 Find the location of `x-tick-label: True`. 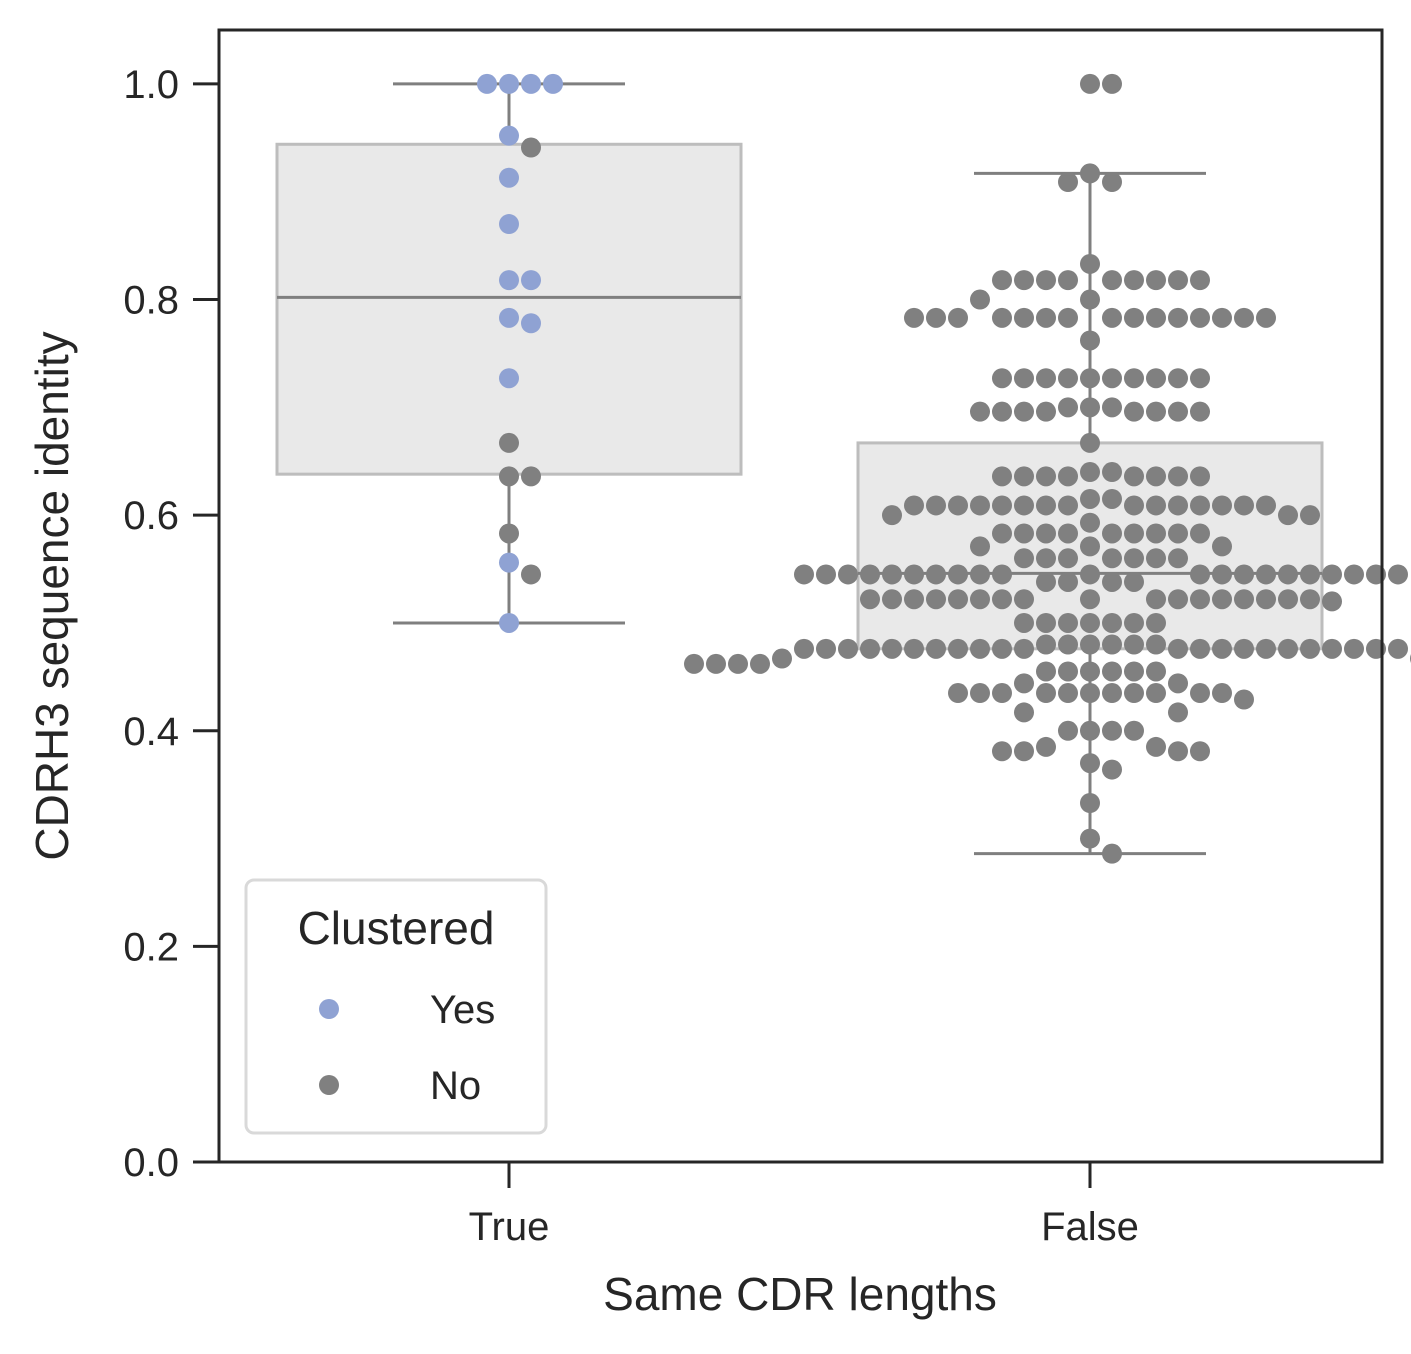

x-tick-label: True is located at coordinates (509, 1227).